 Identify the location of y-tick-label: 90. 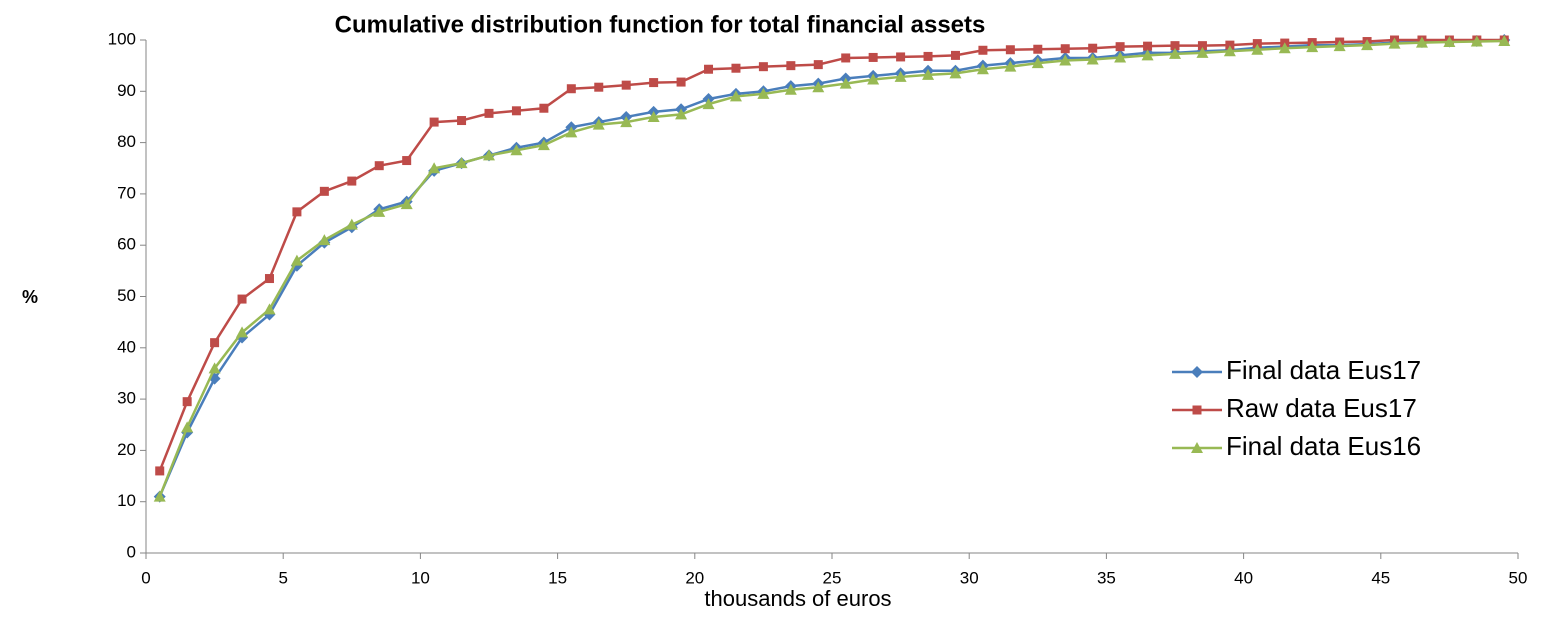
(126, 90).